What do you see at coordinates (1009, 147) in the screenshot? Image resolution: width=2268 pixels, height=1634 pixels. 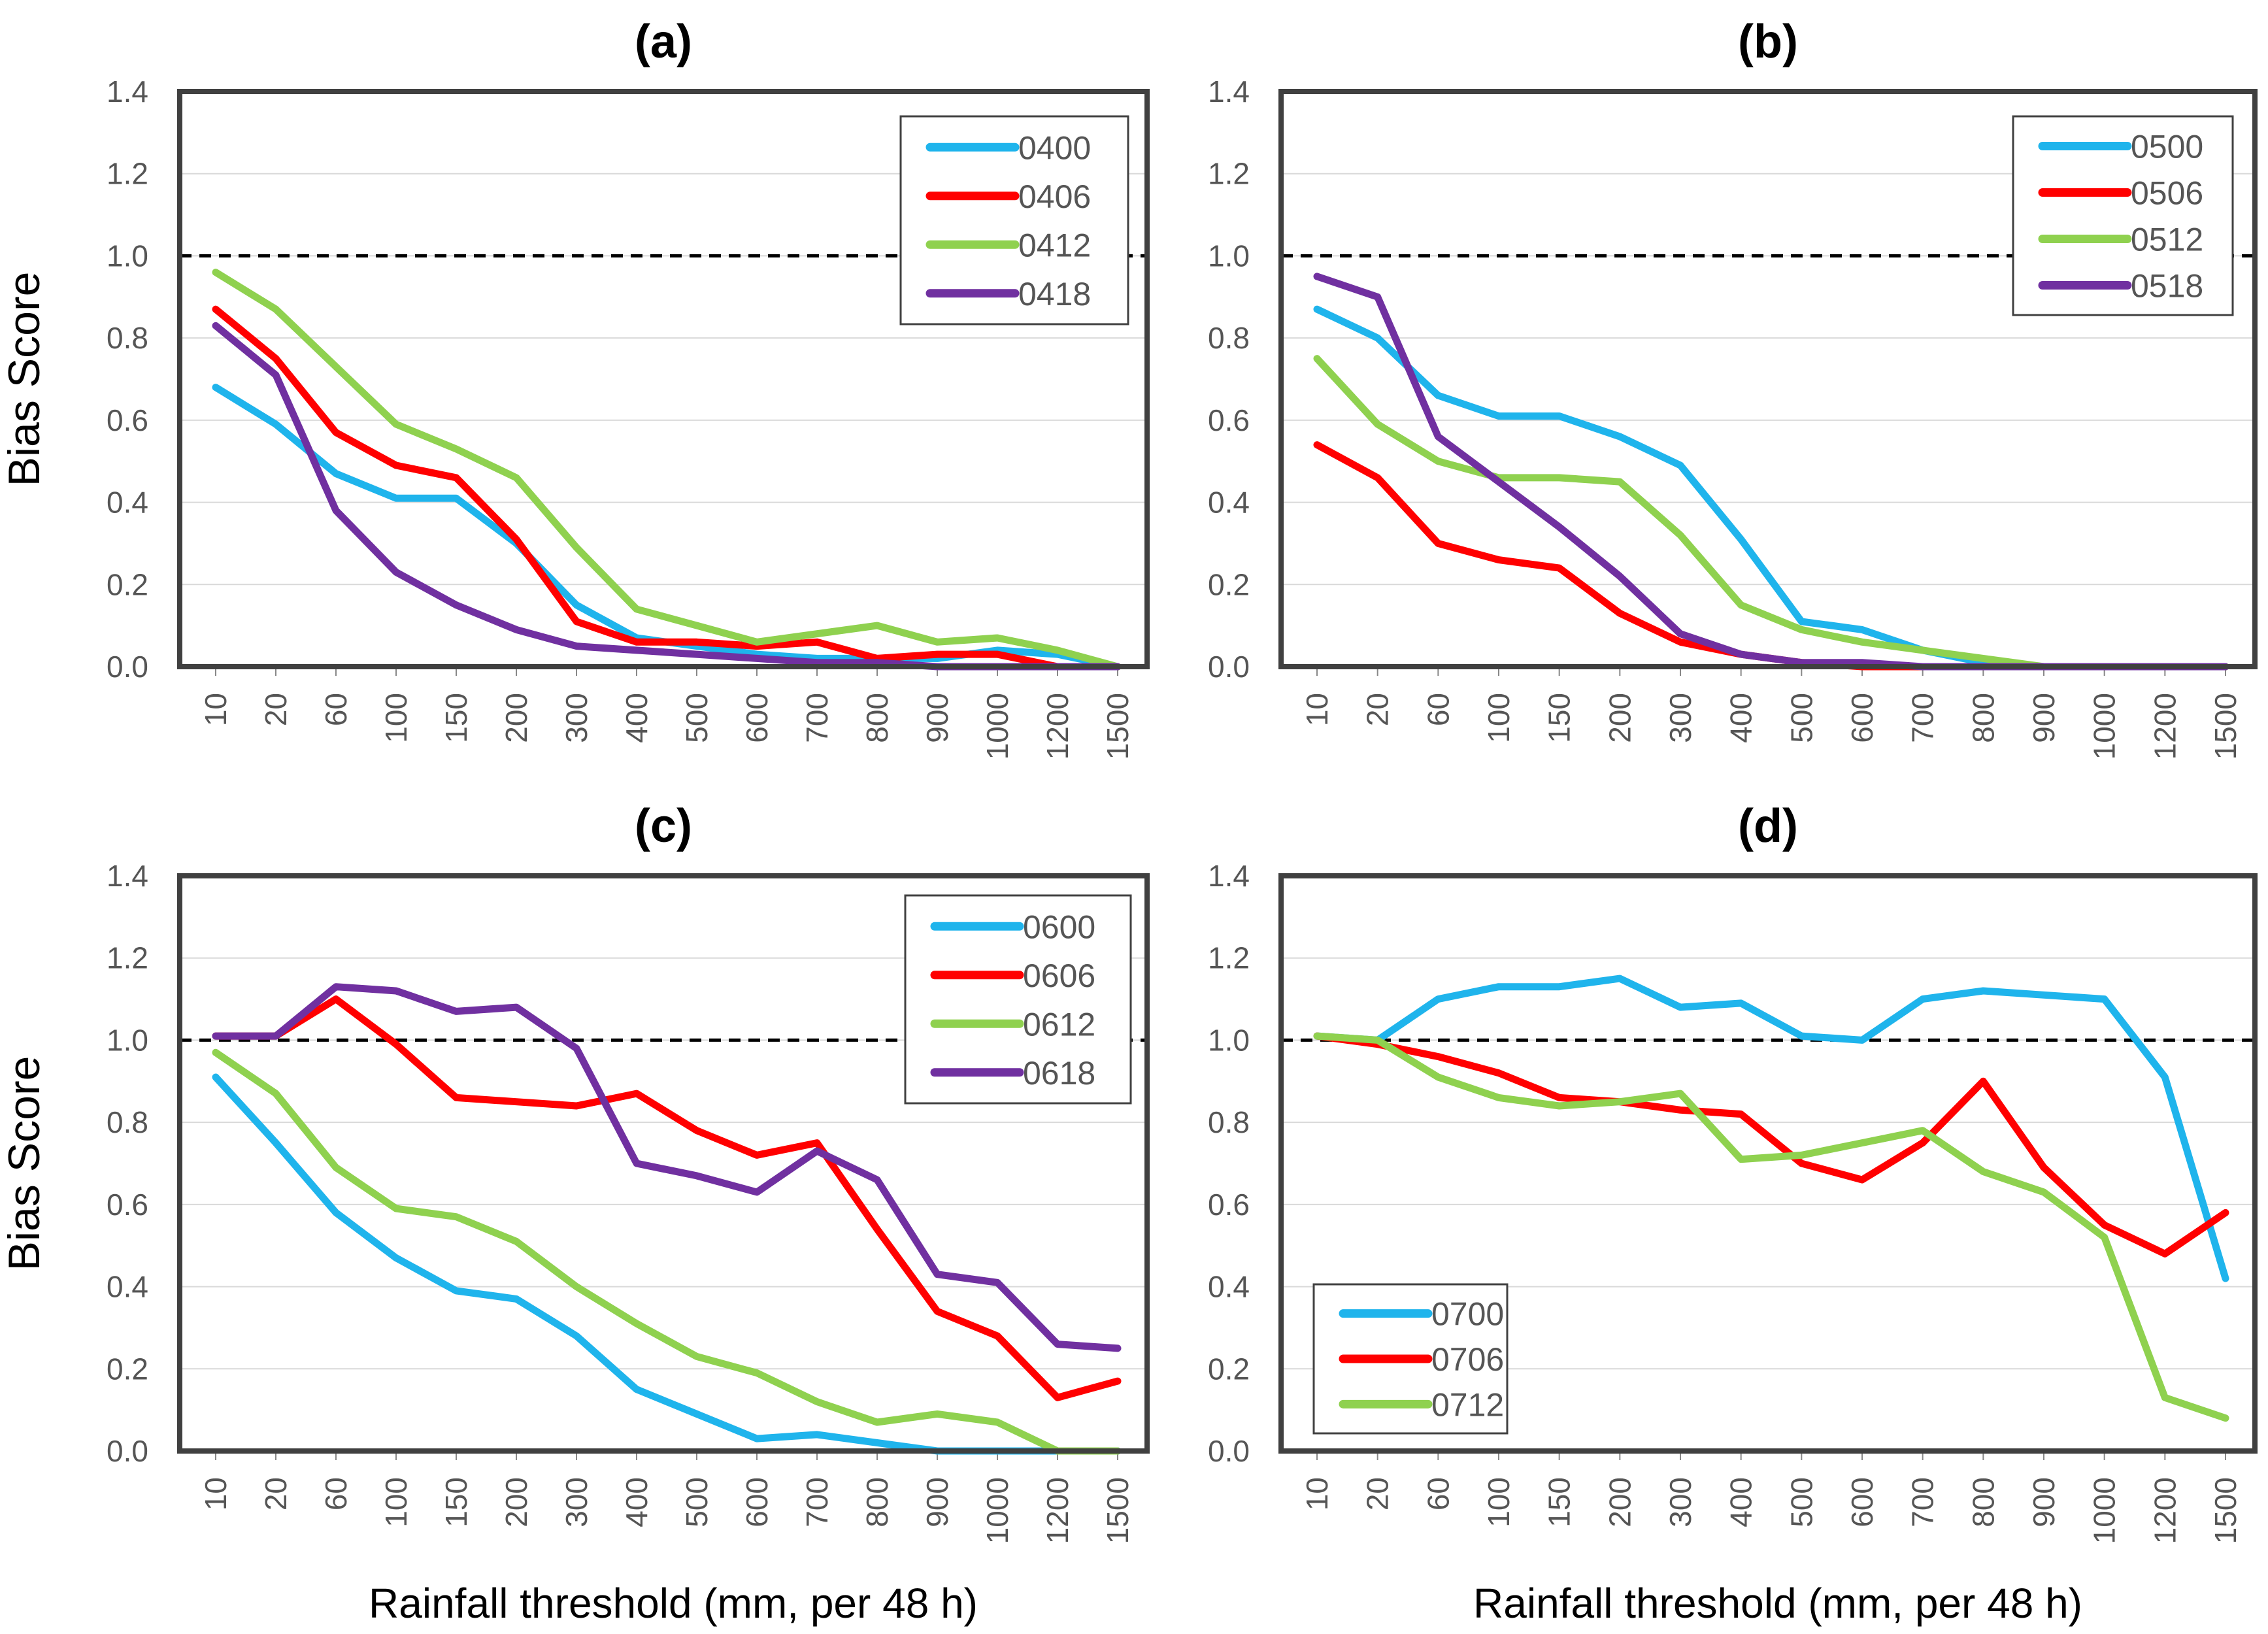 I see `legend-item: 0400` at bounding box center [1009, 147].